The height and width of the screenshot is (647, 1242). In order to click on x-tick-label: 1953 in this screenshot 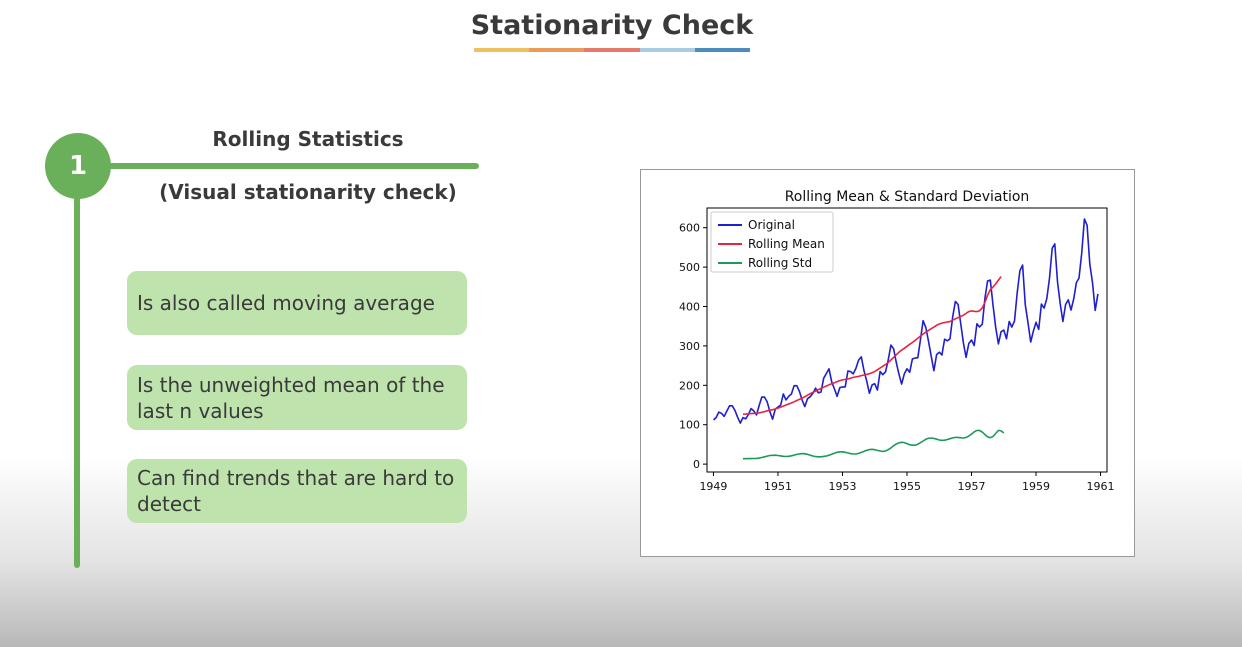, I will do `click(842, 486)`.